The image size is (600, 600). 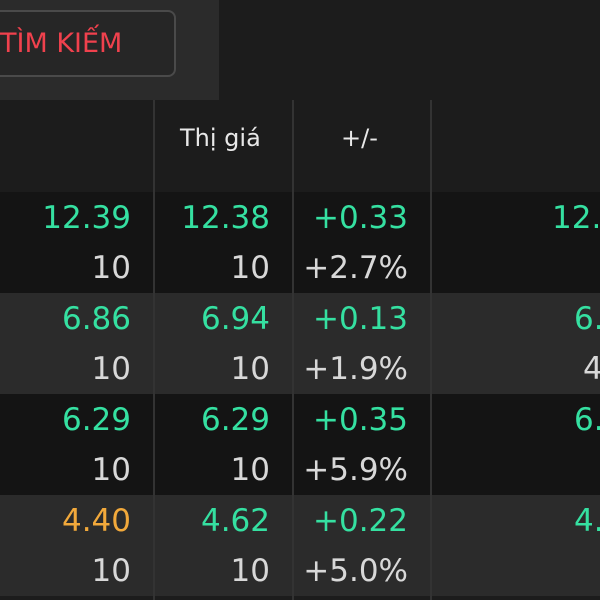 What do you see at coordinates (96, 319) in the screenshot?
I see `price-cell: 6.86` at bounding box center [96, 319].